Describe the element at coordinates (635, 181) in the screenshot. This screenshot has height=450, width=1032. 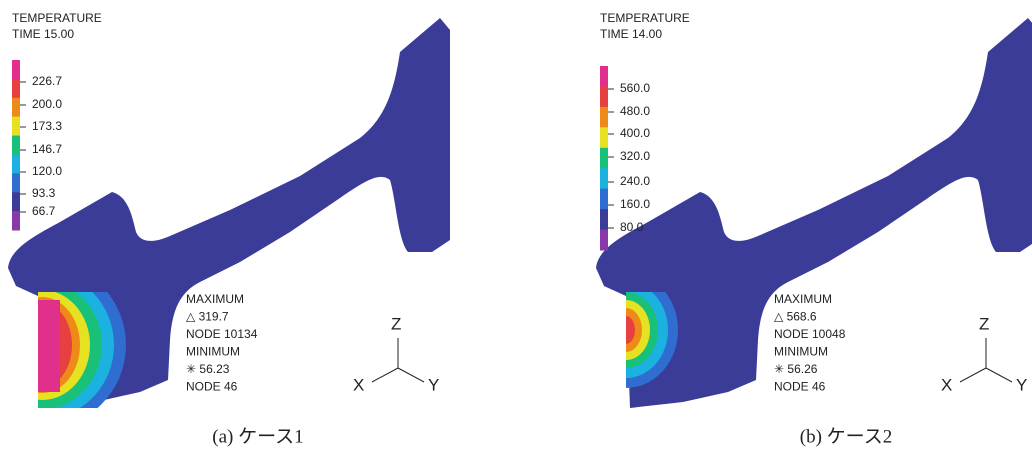
I see `legend-label: 240.0` at that location.